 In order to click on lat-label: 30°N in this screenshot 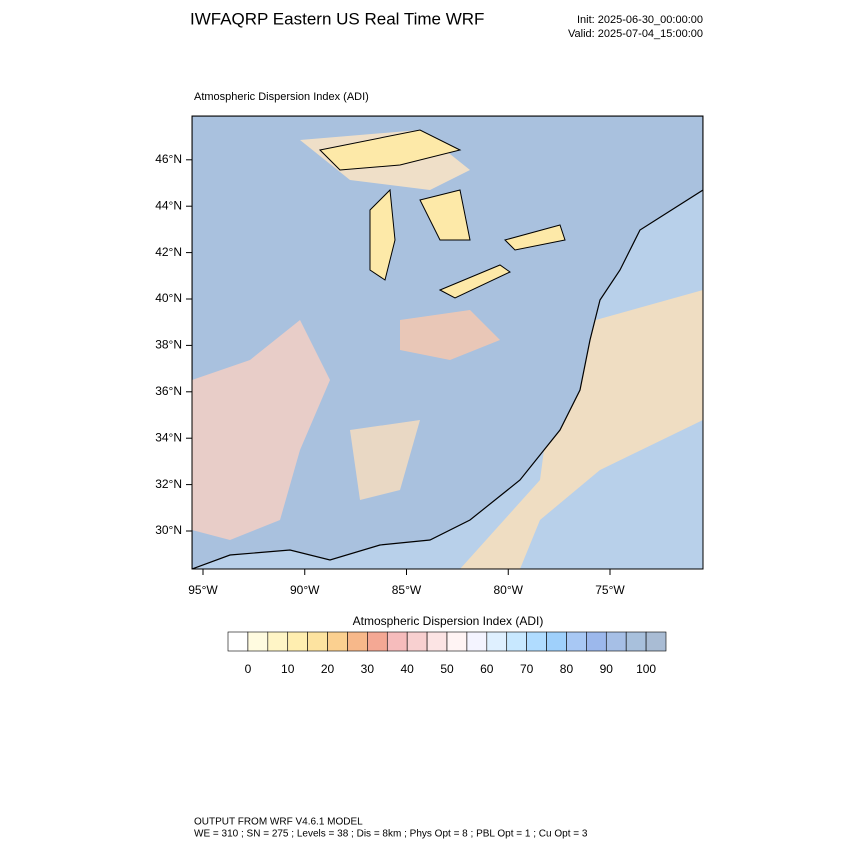, I will do `click(168, 530)`.